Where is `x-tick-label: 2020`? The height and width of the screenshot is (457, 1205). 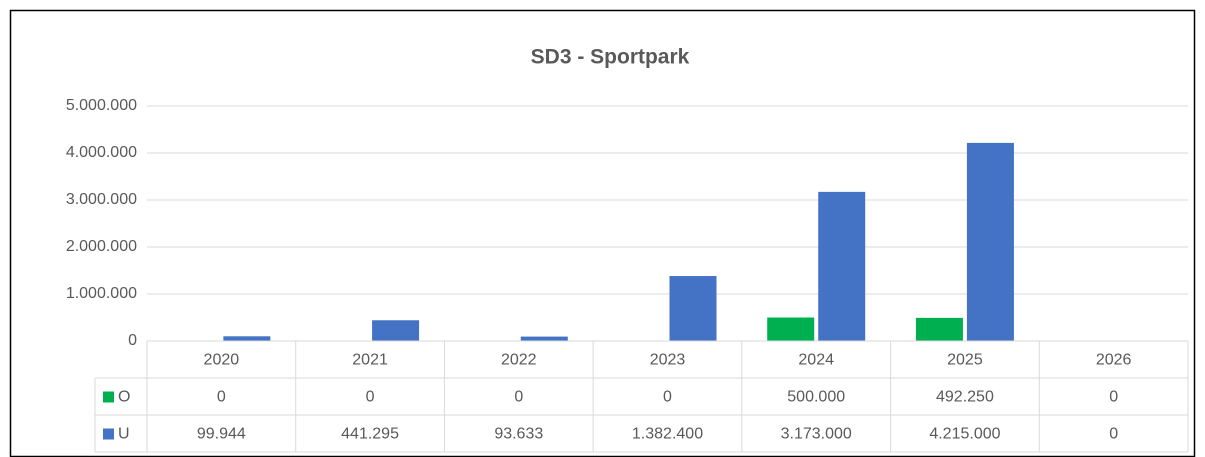 x-tick-label: 2020 is located at coordinates (222, 360).